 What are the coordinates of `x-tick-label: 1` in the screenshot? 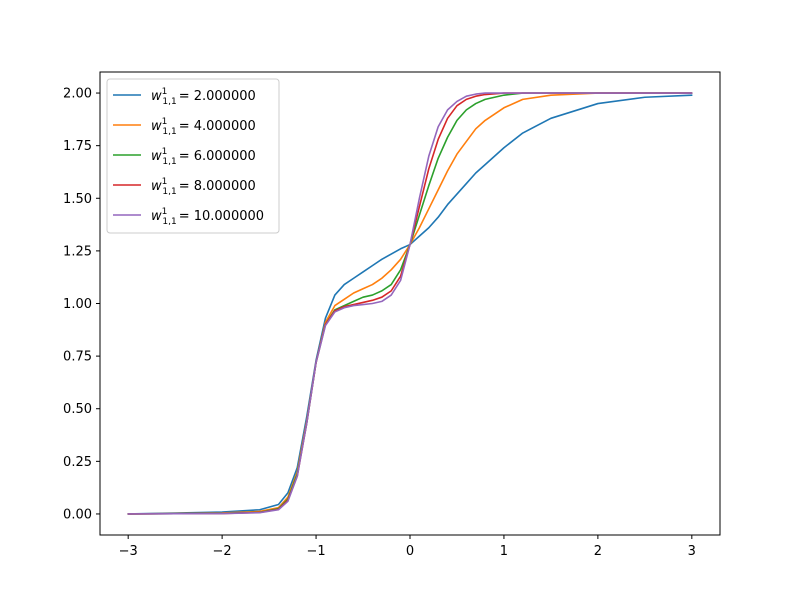 It's located at (504, 551).